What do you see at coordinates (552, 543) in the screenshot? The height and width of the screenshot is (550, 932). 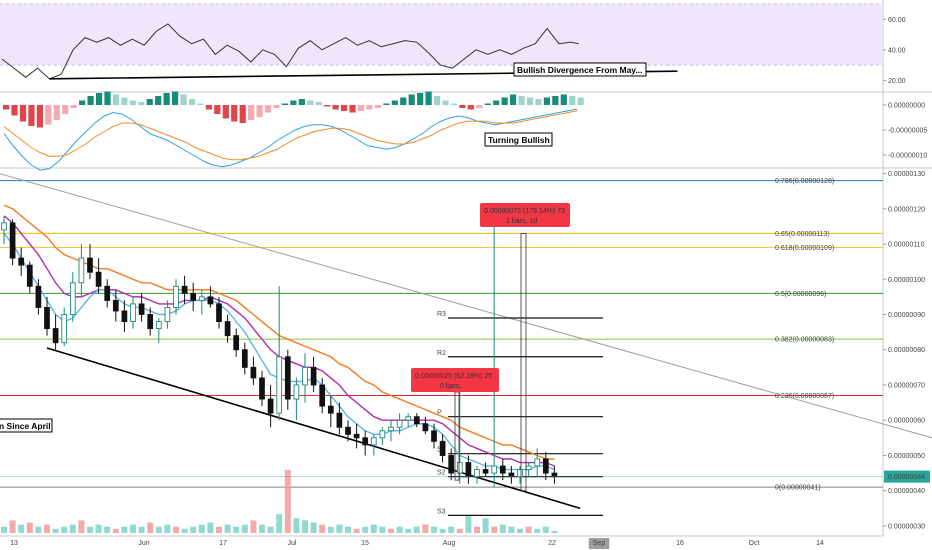 I see `time-axis-label: 22` at bounding box center [552, 543].